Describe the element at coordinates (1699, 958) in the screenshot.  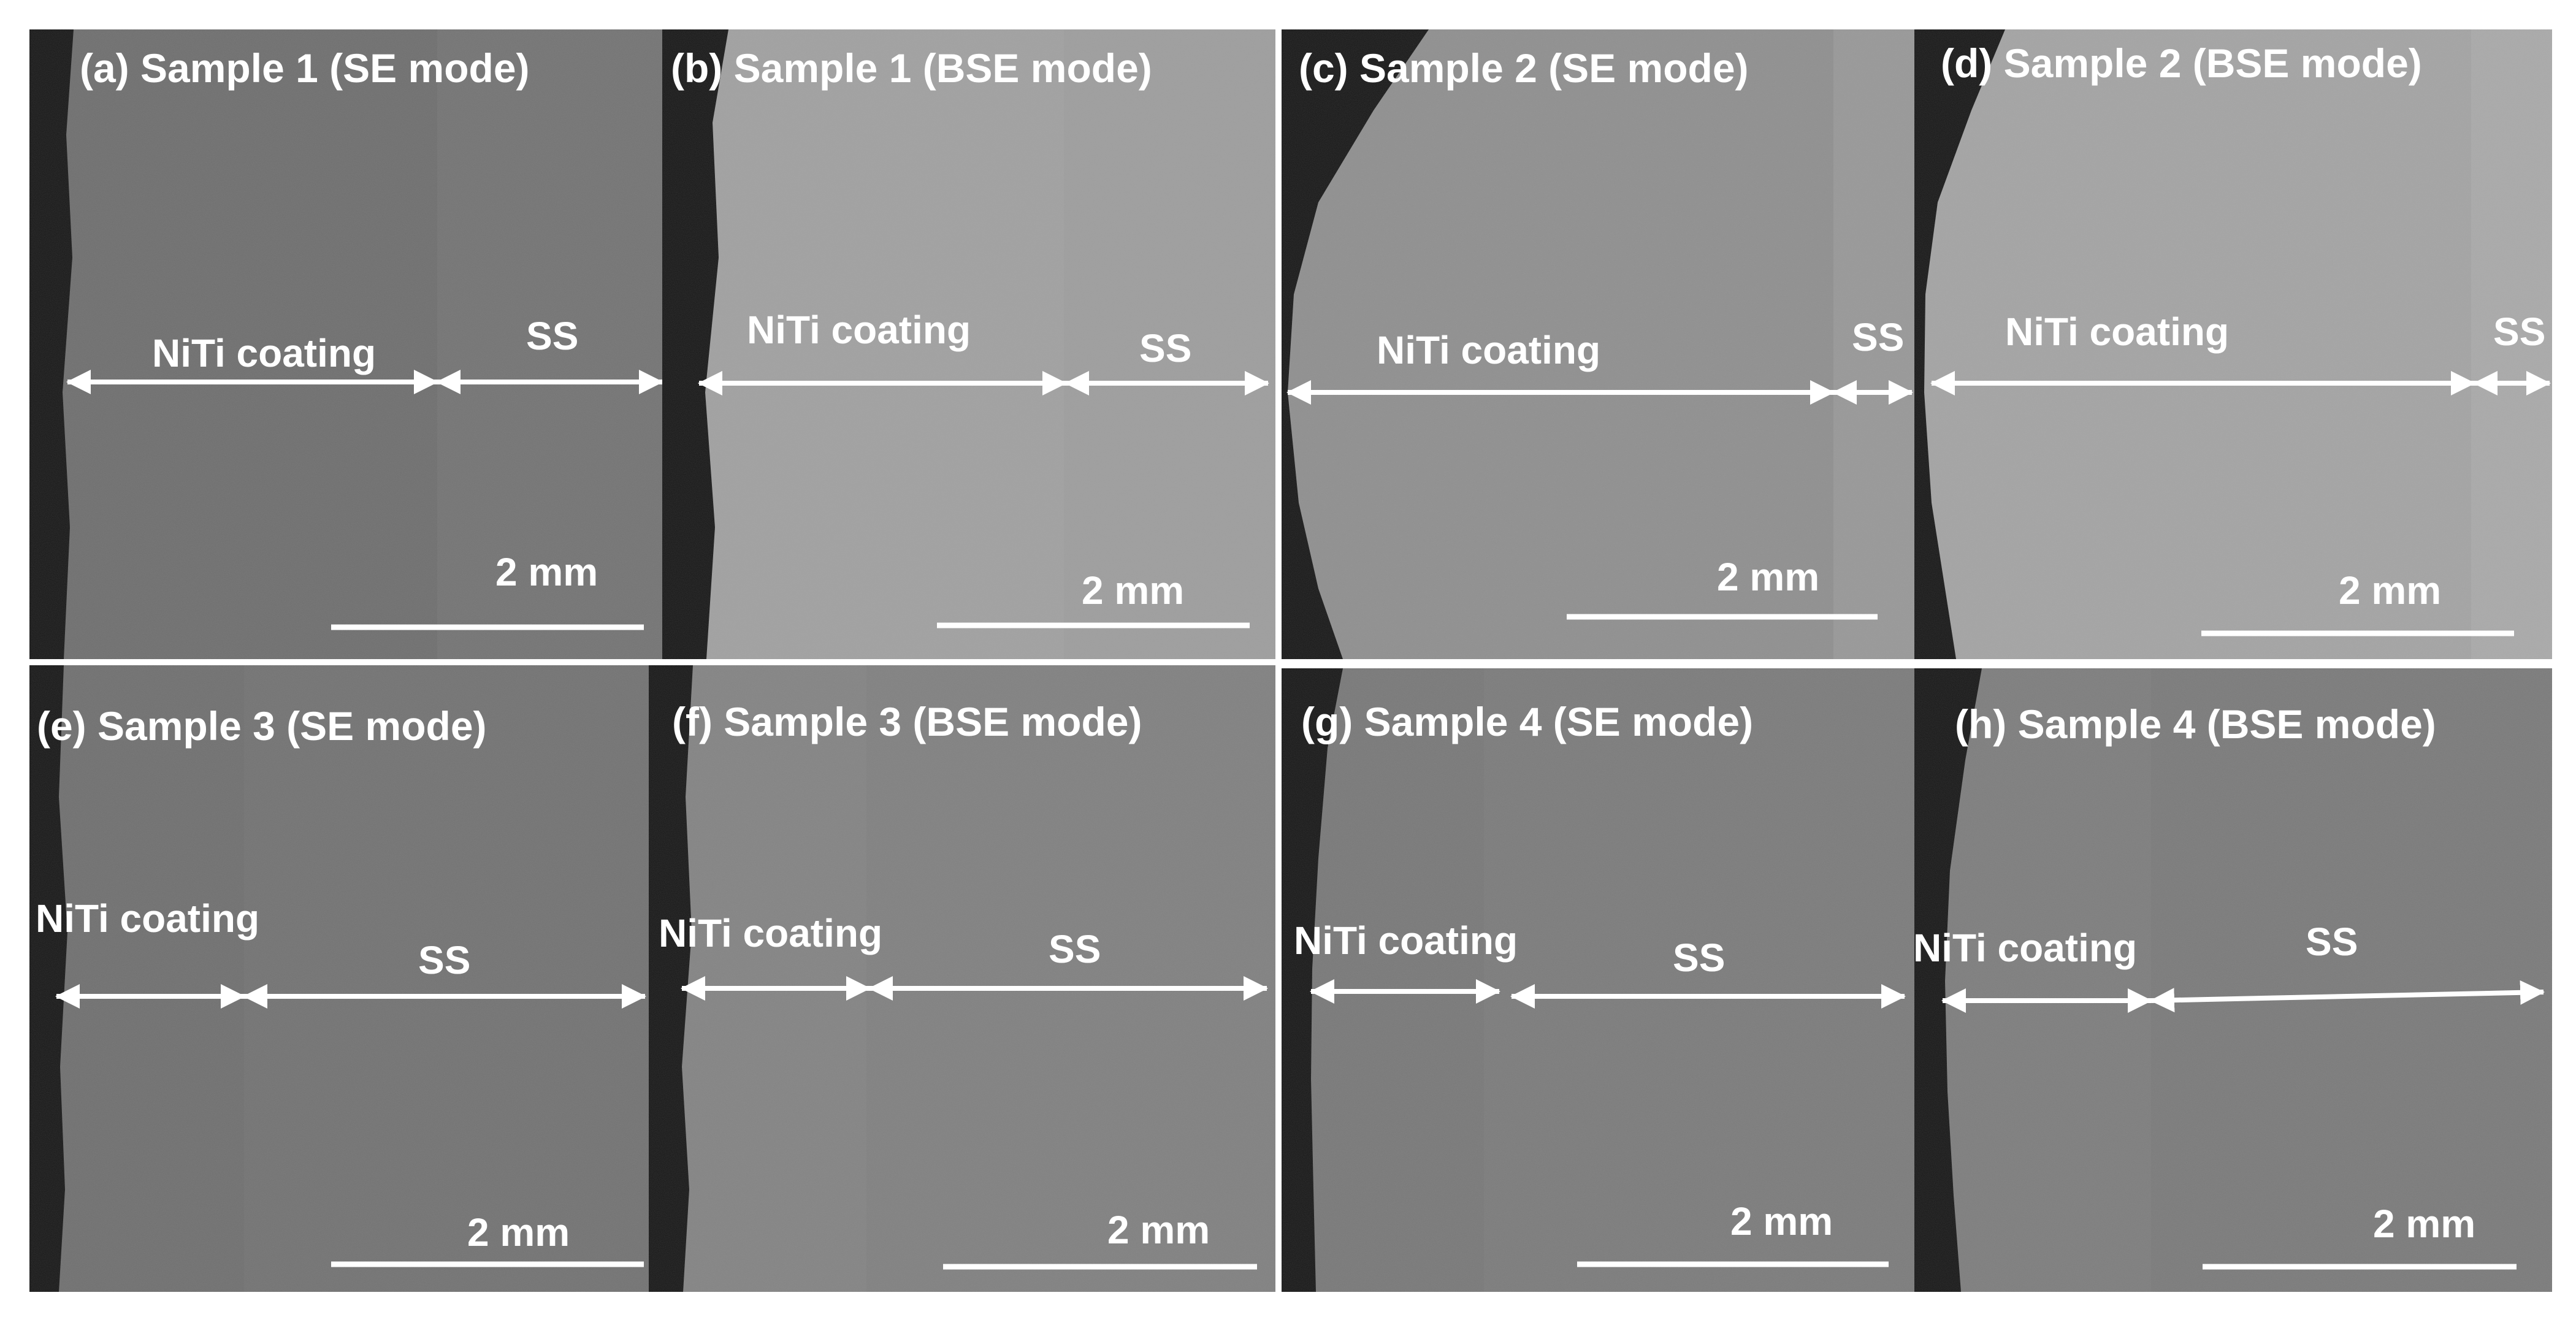
I see `substrate-label-g: SS` at that location.